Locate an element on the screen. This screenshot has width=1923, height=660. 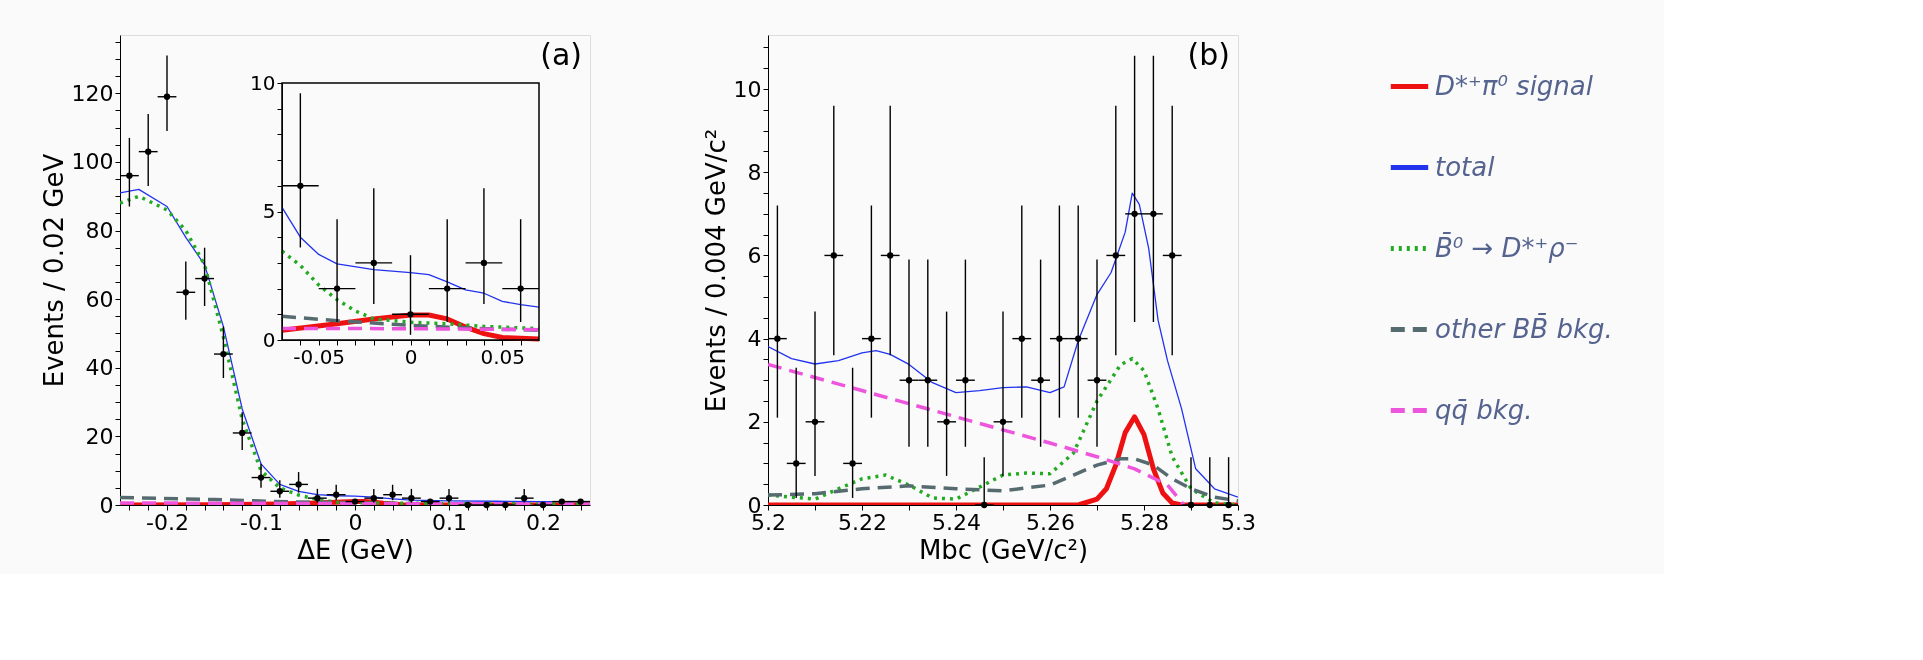
x-tick-label: 0.1 is located at coordinates (449, 522).